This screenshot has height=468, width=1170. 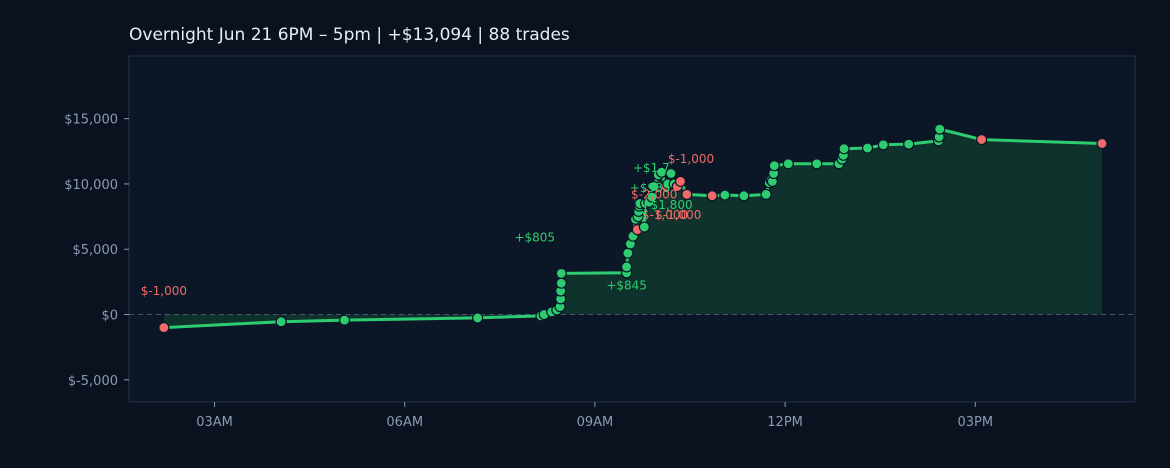 I want to click on x-tick-label-4: 03PM, so click(x=975, y=422).